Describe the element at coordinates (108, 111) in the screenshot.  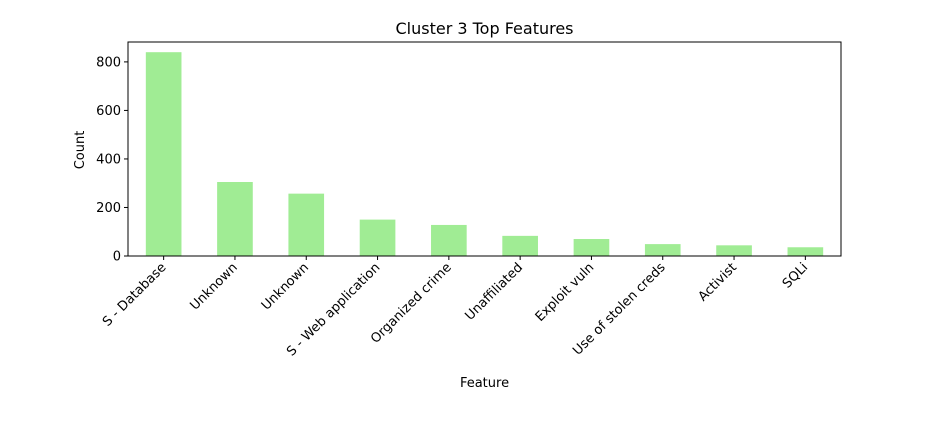
I see `y-tick-label: 600` at that location.